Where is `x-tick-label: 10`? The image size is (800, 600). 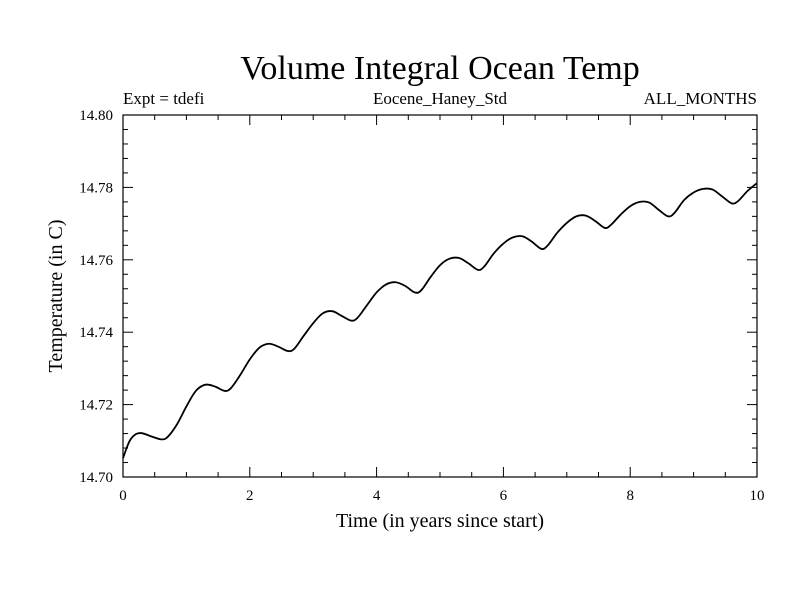
x-tick-label: 10 is located at coordinates (757, 496).